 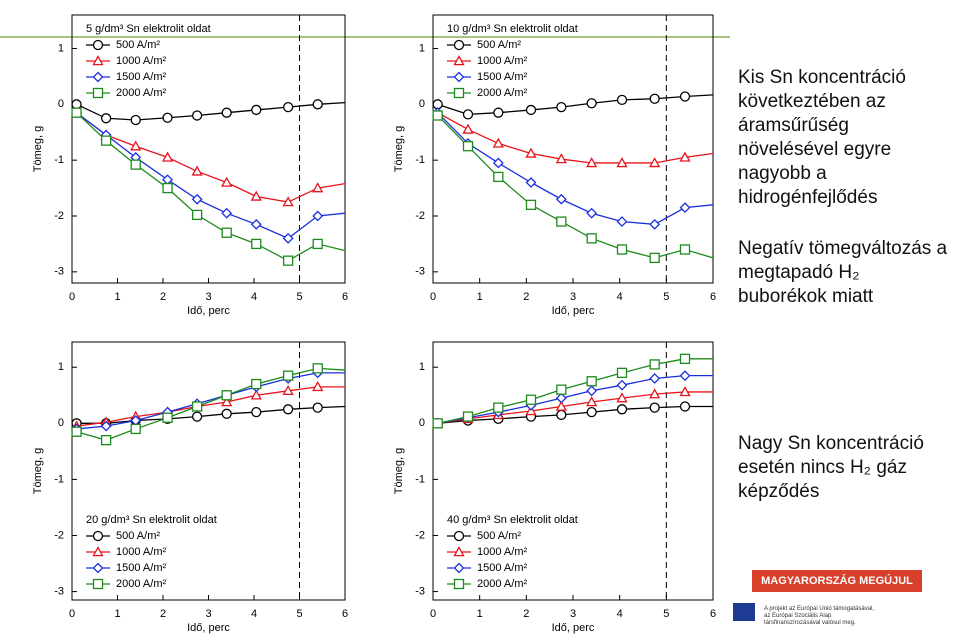 What do you see at coordinates (819, 609) in the screenshot?
I see `footer-line: A projekt az Európai Unió támogatásával,` at bounding box center [819, 609].